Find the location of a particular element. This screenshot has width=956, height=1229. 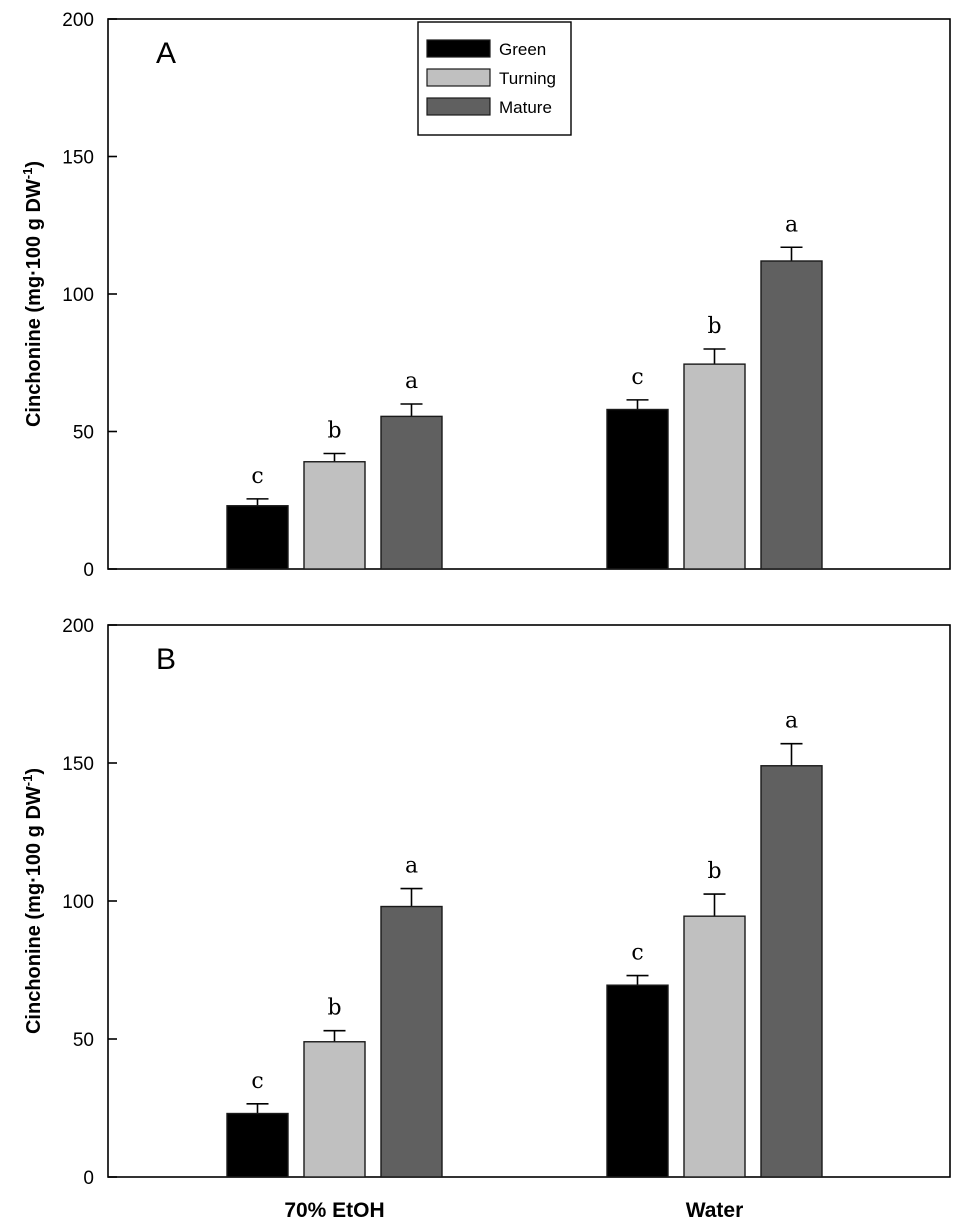

panel-label: A is located at coordinates (166, 53).